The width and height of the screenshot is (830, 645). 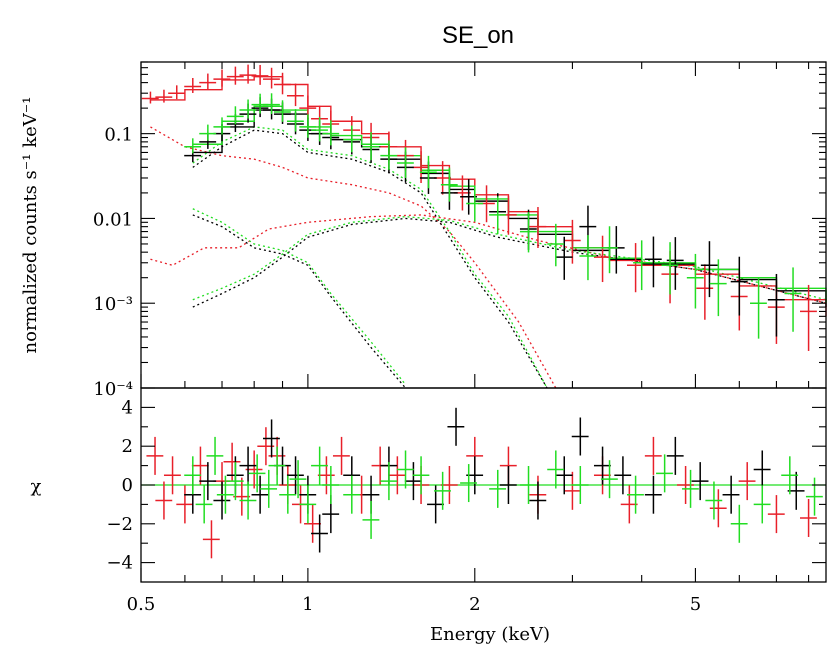 What do you see at coordinates (695, 604) in the screenshot?
I see `x-tick-label: 5` at bounding box center [695, 604].